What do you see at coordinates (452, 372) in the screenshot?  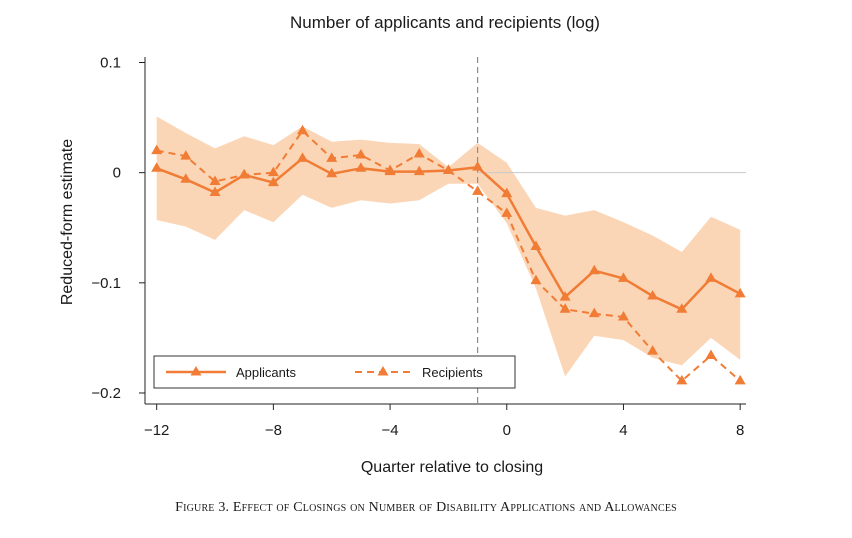 I see `legend-label-recipients: Recipients` at bounding box center [452, 372].